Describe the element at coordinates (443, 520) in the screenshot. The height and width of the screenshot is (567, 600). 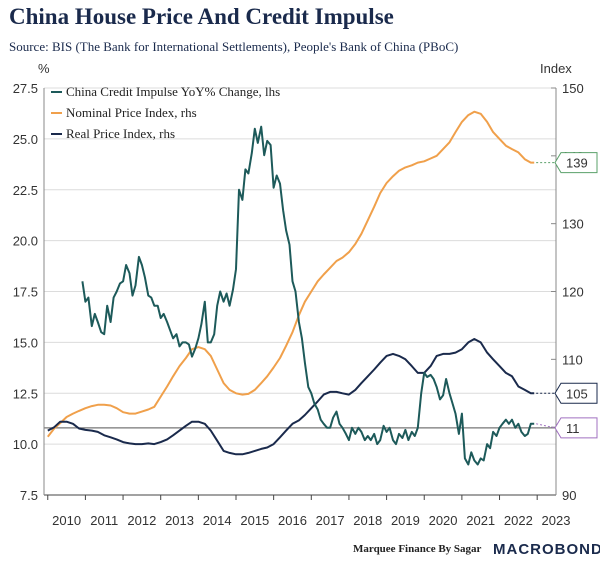
I see `x-tick-label: 2020` at that location.